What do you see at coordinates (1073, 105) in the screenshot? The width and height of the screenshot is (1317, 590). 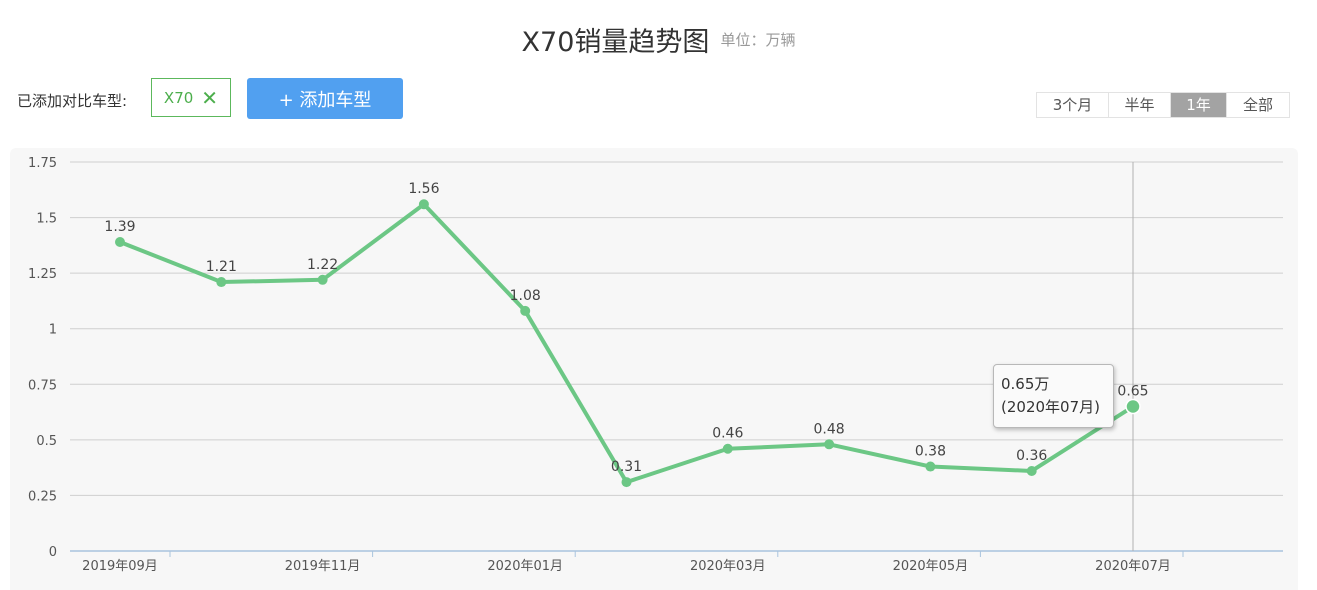 I see `range-3-months: 3个月` at bounding box center [1073, 105].